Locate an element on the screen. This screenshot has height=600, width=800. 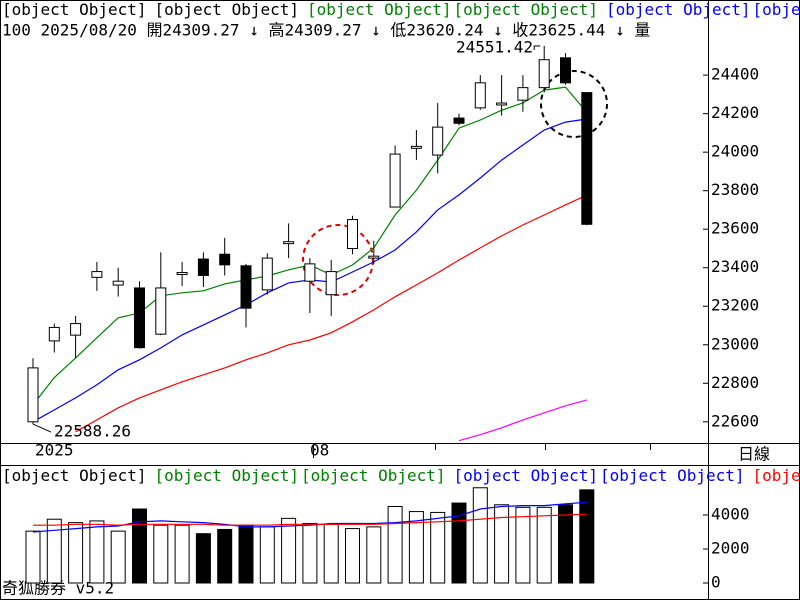
annotation: 24551.42 is located at coordinates (494, 47).